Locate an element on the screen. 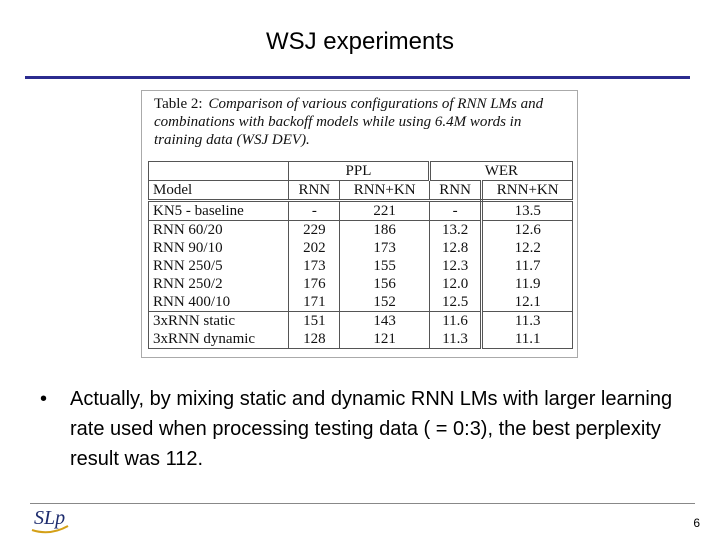  value-cell: 155 is located at coordinates (384, 266).